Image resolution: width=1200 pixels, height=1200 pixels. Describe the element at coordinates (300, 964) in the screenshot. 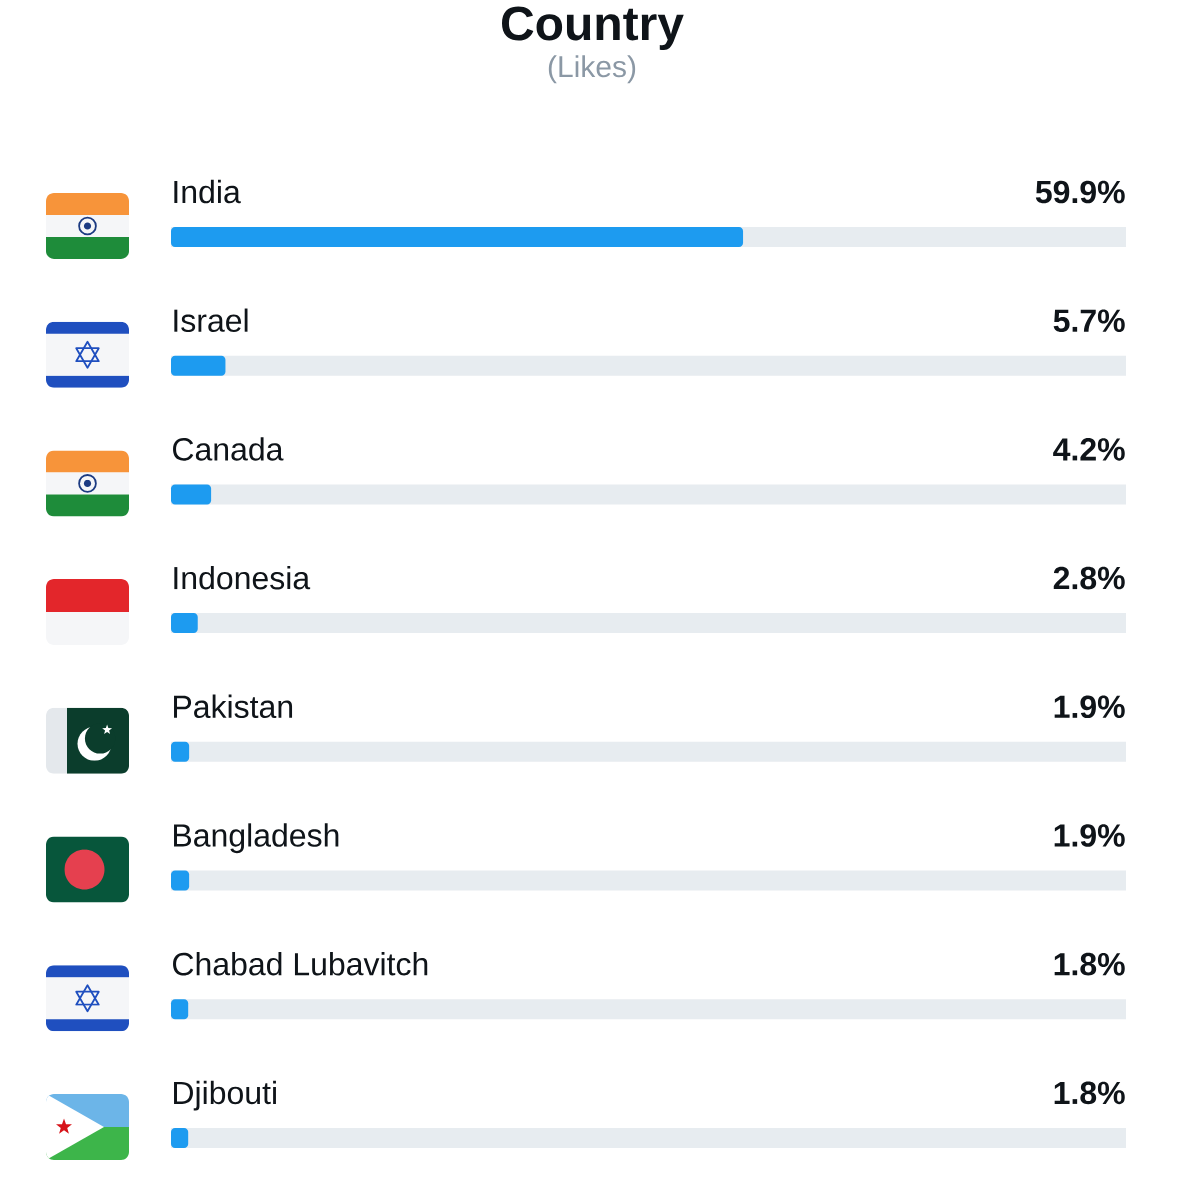

I see `y-tick-label: Chabad Lubavitch` at that location.